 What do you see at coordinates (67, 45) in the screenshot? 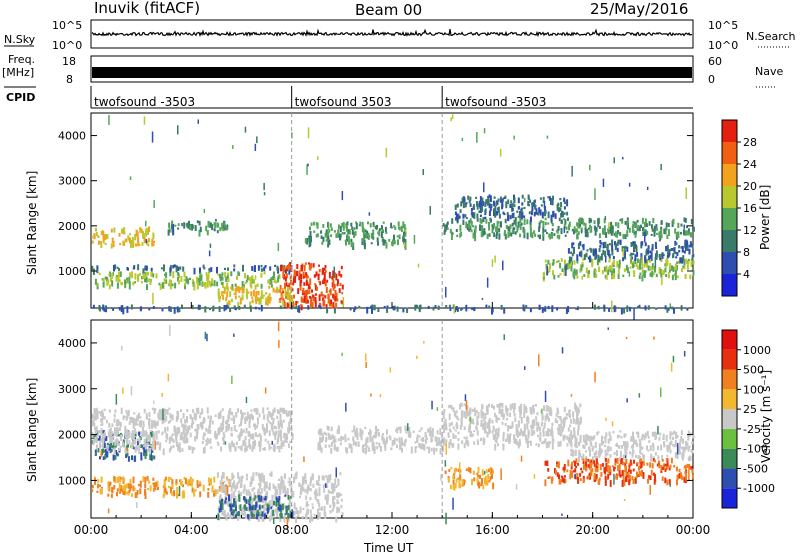
I see `nsky-tick-bottom: 10^0` at bounding box center [67, 45].